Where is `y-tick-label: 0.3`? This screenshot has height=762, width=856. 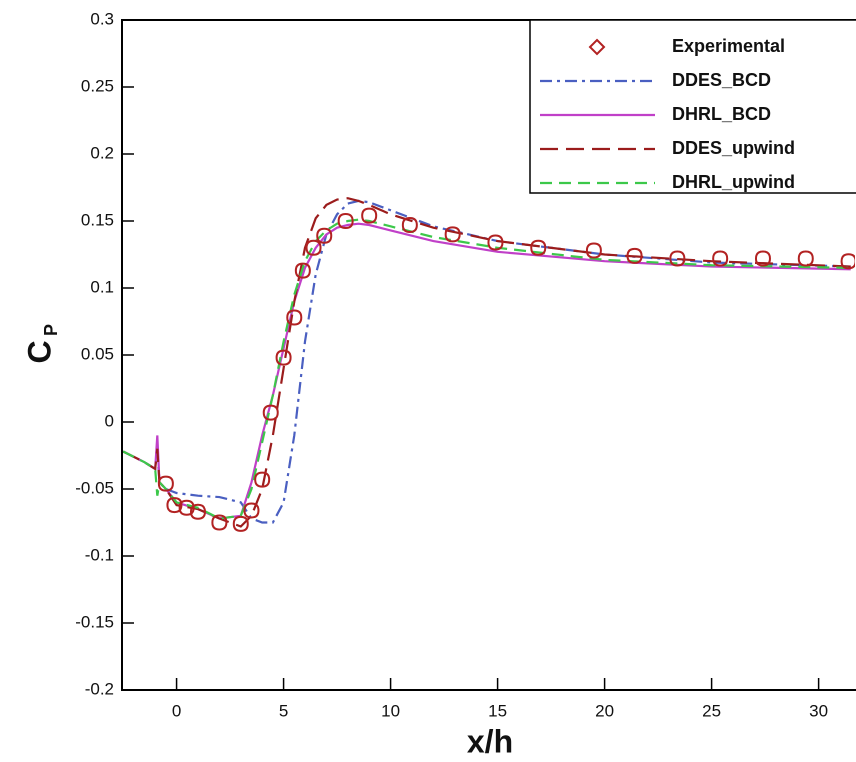
y-tick-label: 0.3 is located at coordinates (102, 18).